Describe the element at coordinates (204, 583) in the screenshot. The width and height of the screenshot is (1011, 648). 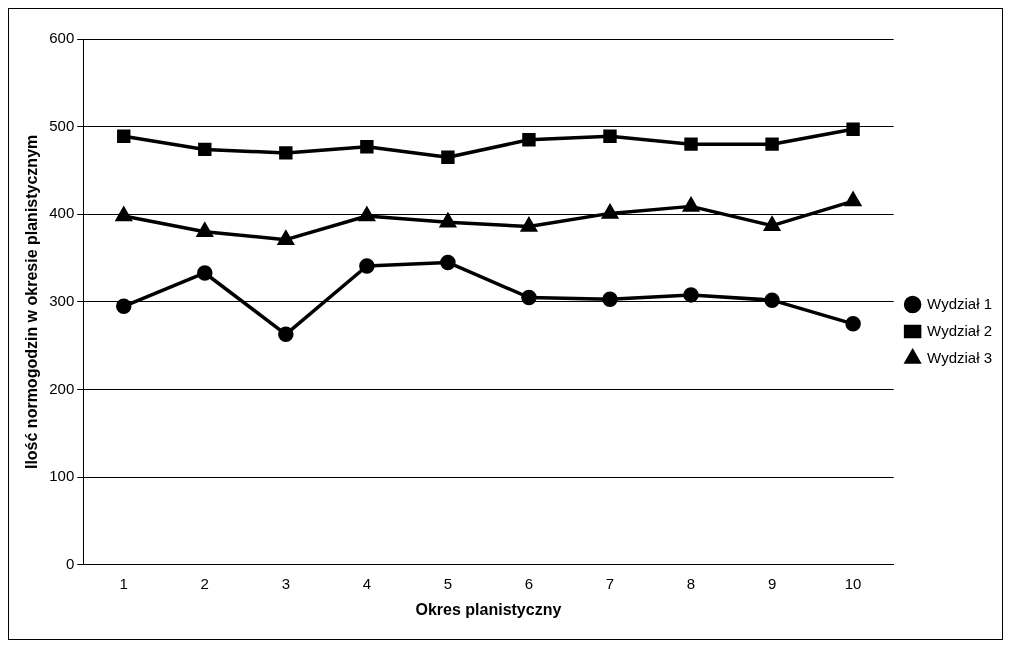
I see `x-tick-label: 2` at that location.